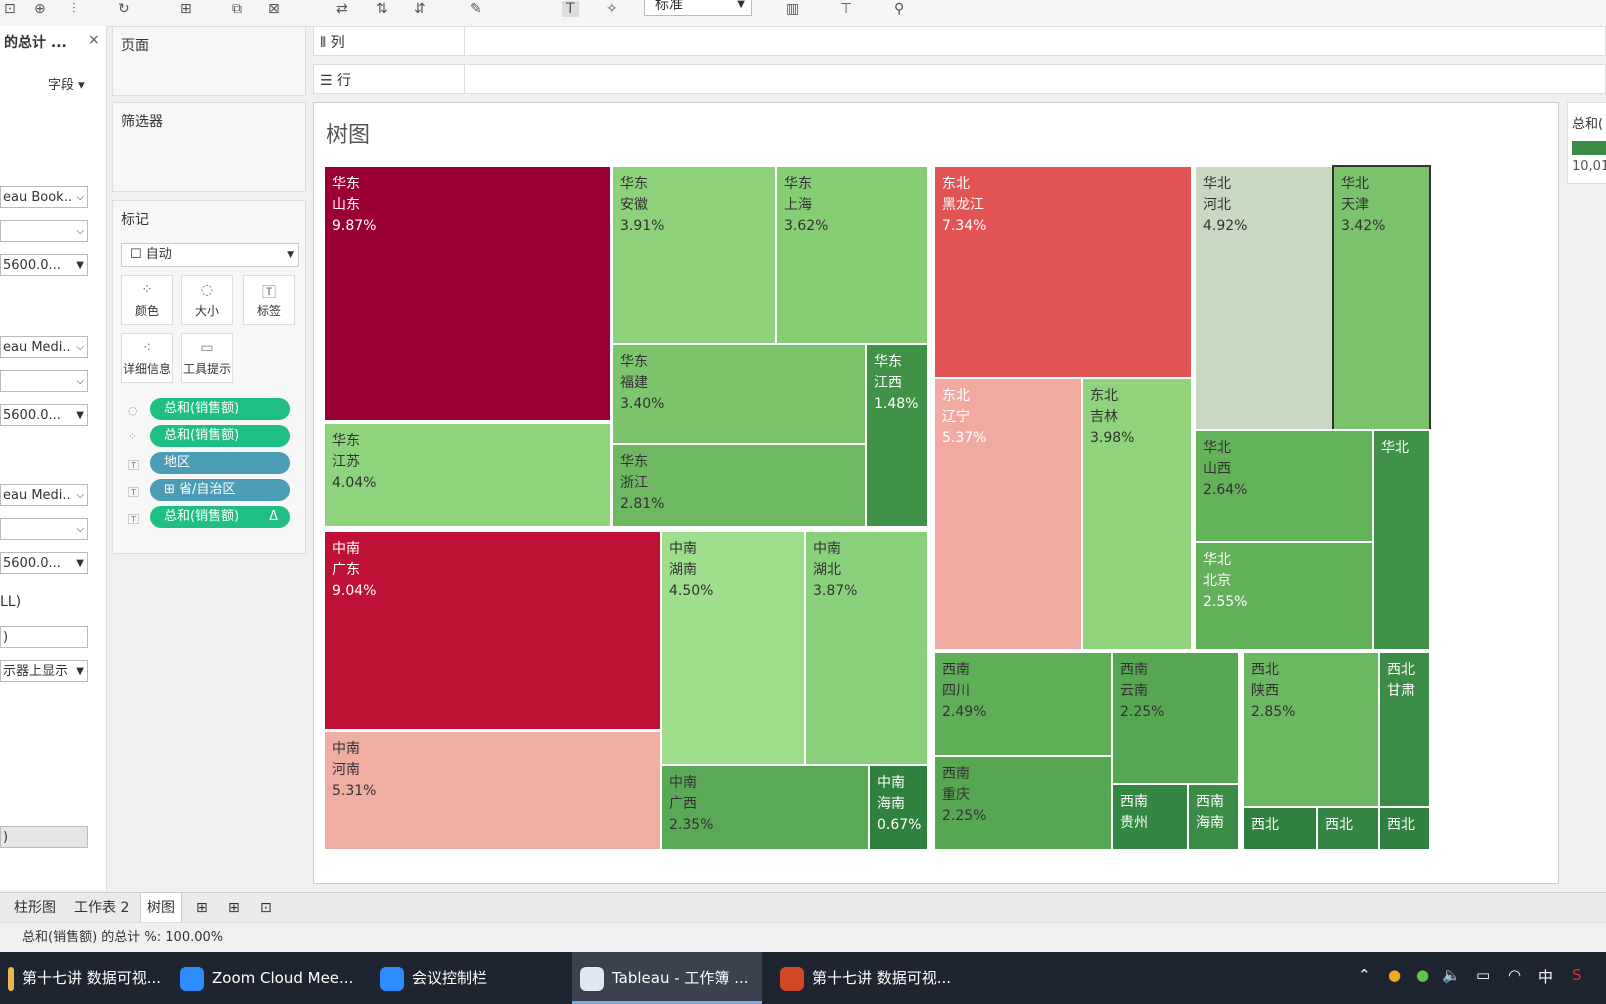  What do you see at coordinates (739, 485) in the screenshot?
I see `treemap-tile: 华东 浙江 2.81%` at bounding box center [739, 485].